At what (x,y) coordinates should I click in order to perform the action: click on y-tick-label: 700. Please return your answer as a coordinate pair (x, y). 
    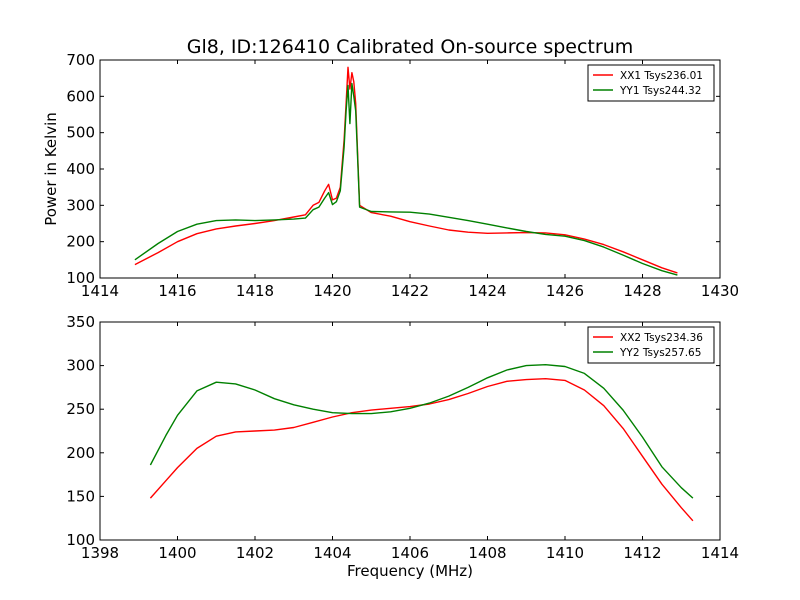
    Looking at the image, I should click on (80, 60).